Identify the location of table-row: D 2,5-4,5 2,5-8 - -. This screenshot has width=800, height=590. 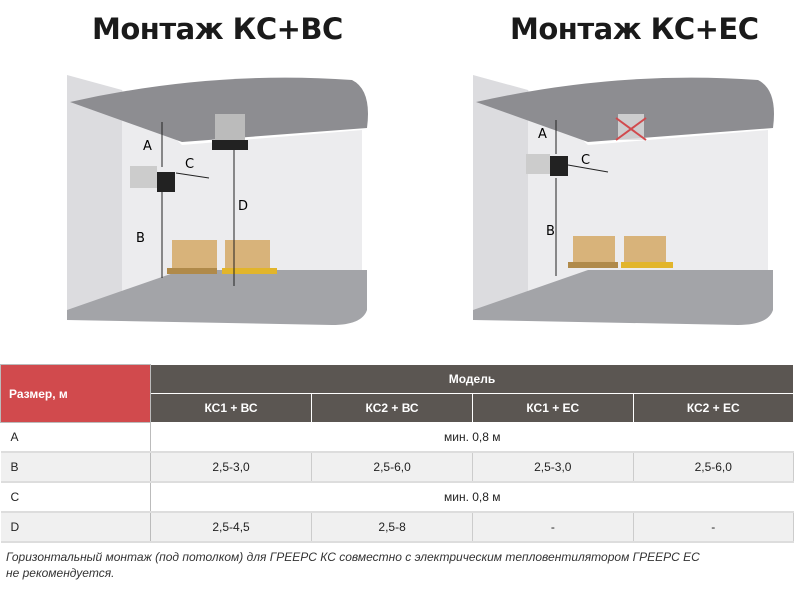
(397, 527).